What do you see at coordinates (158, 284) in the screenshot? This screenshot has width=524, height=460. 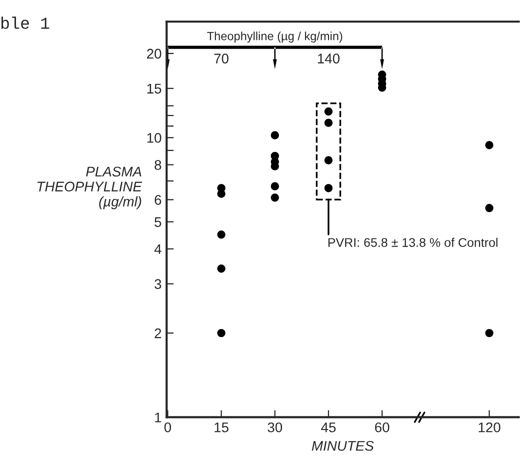 I see `y-tick-label: 3` at bounding box center [158, 284].